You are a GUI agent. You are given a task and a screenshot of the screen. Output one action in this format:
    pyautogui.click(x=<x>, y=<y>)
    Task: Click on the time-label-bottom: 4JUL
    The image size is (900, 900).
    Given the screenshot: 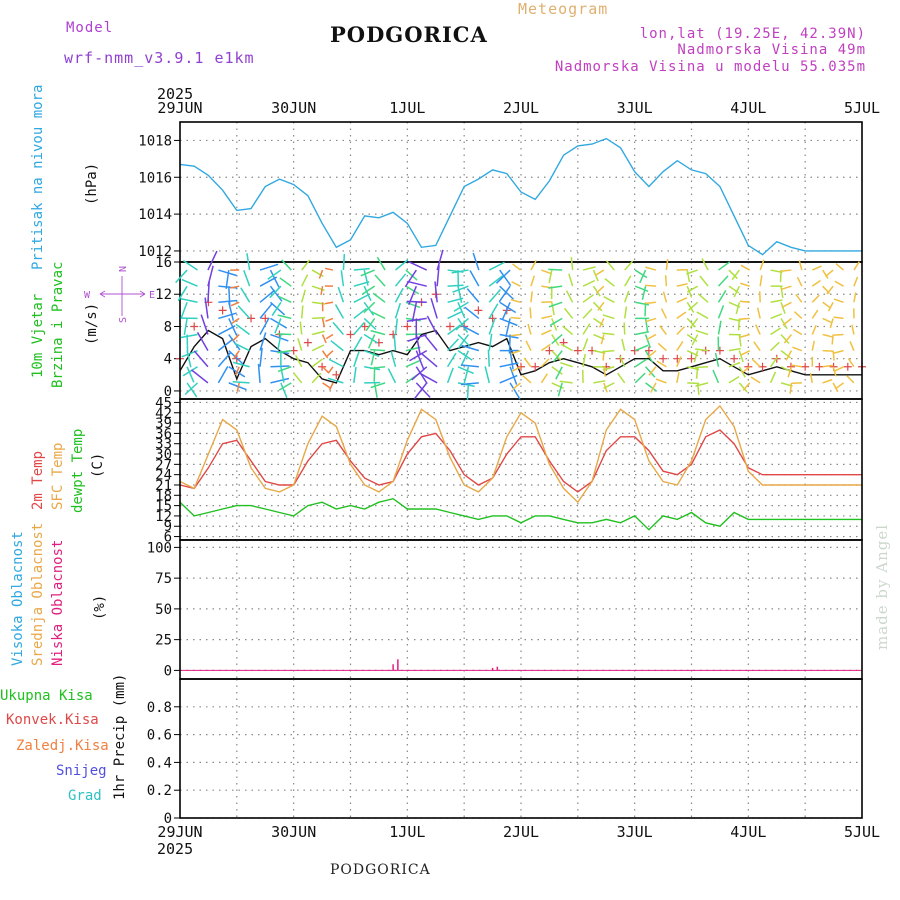 What is the action you would take?
    pyautogui.click(x=748, y=832)
    